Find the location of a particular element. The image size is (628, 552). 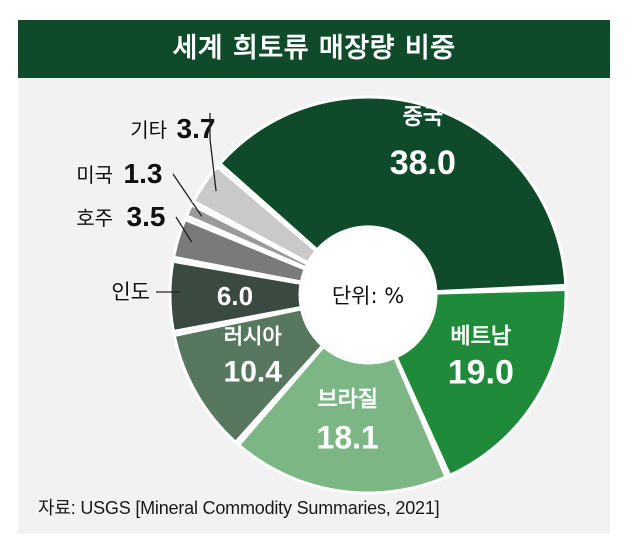

slice-기타 is located at coordinates (255, 214).